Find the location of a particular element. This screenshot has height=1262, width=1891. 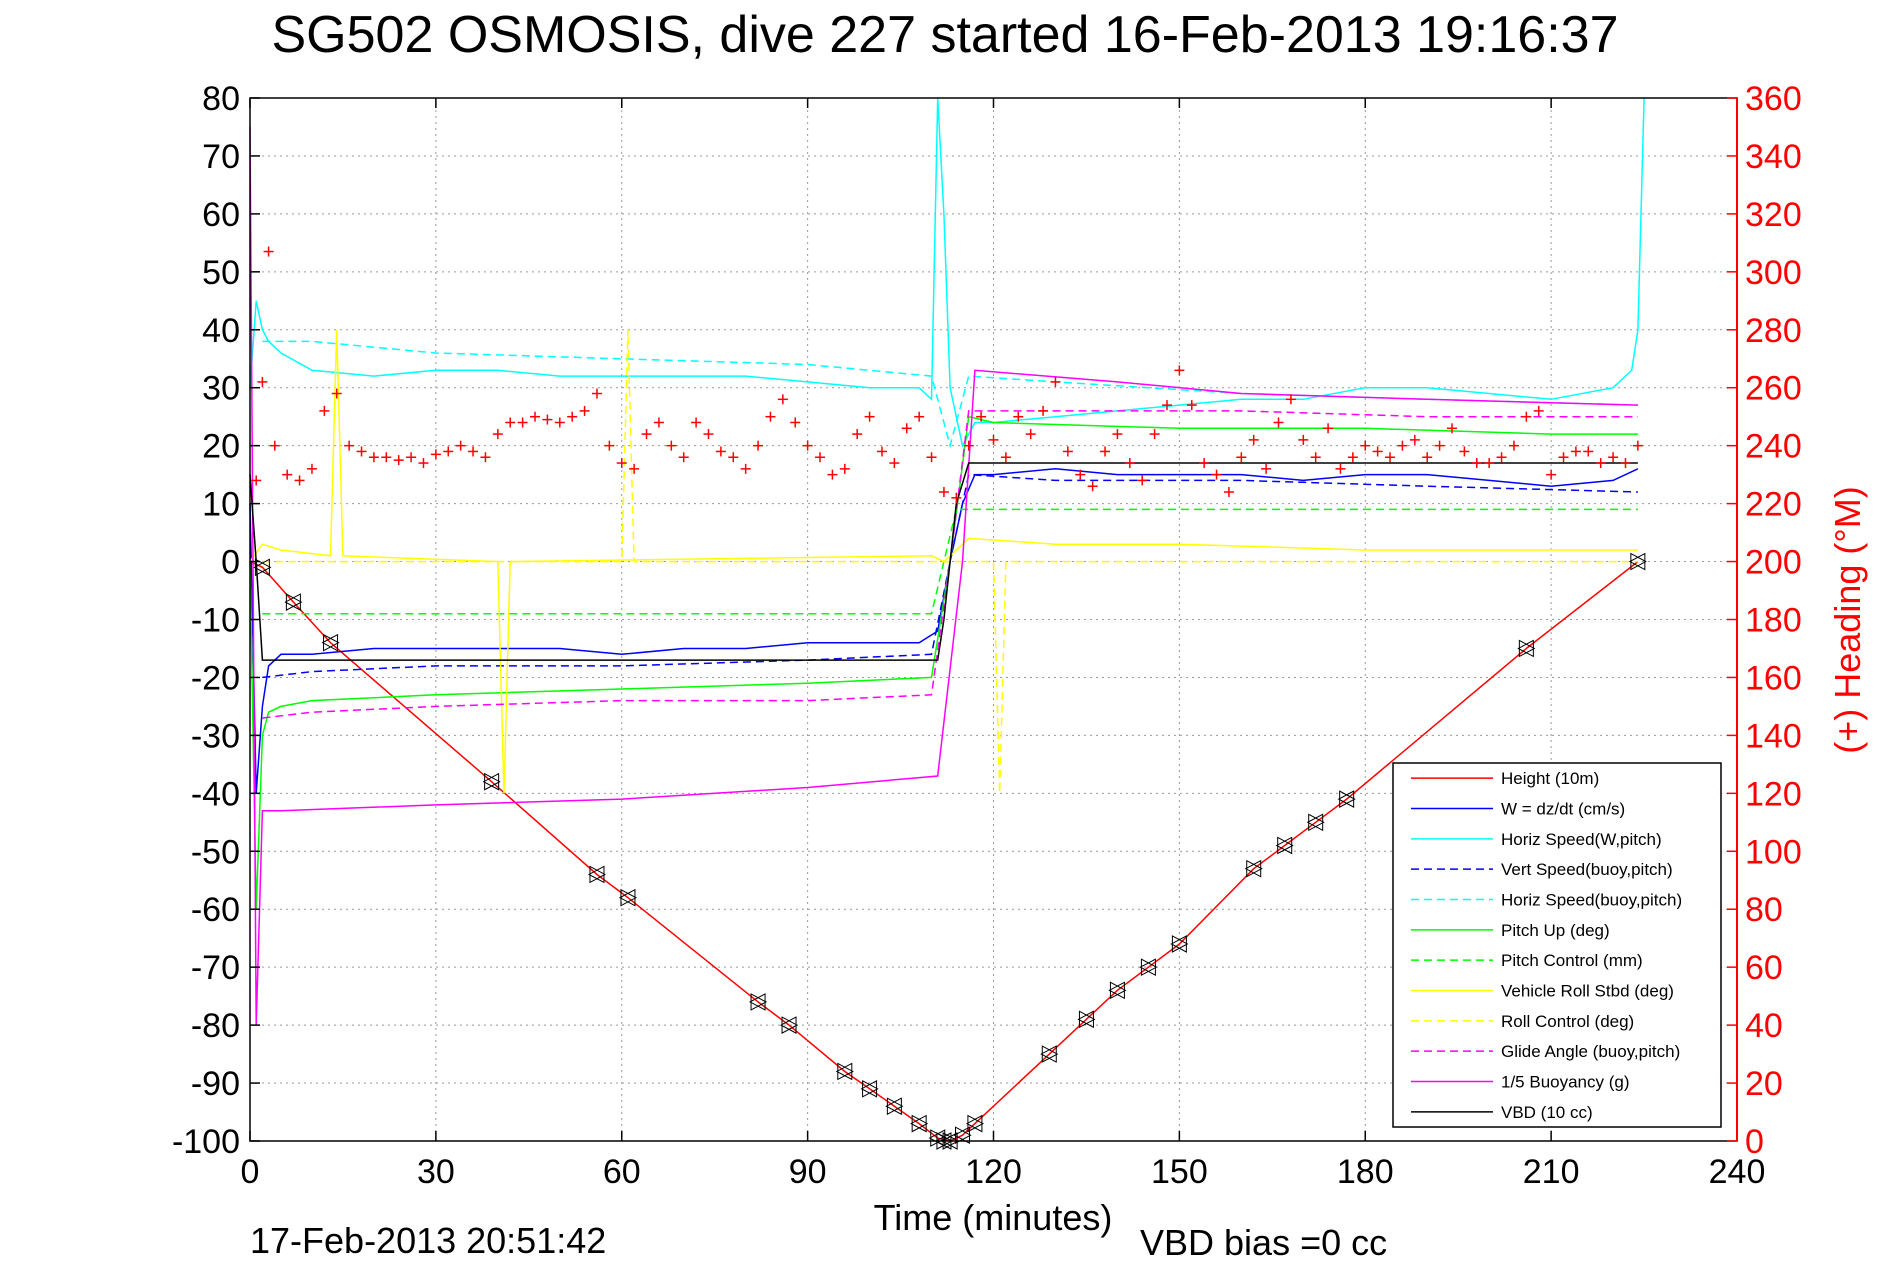

y-right-tick-label: 220 is located at coordinates (1773, 505).